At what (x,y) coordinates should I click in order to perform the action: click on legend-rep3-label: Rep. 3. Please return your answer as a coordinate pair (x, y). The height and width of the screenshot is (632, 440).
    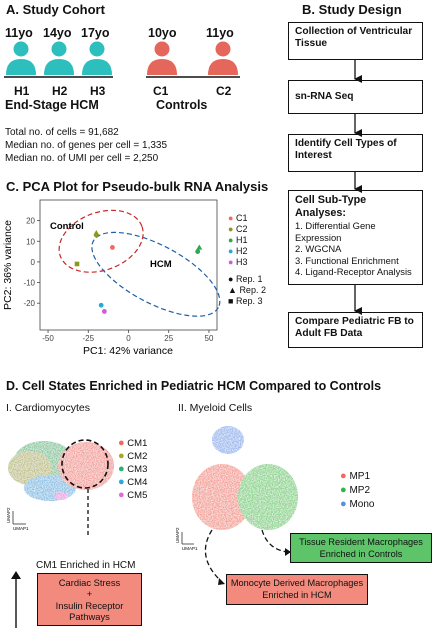
    Looking at the image, I should click on (249, 301).